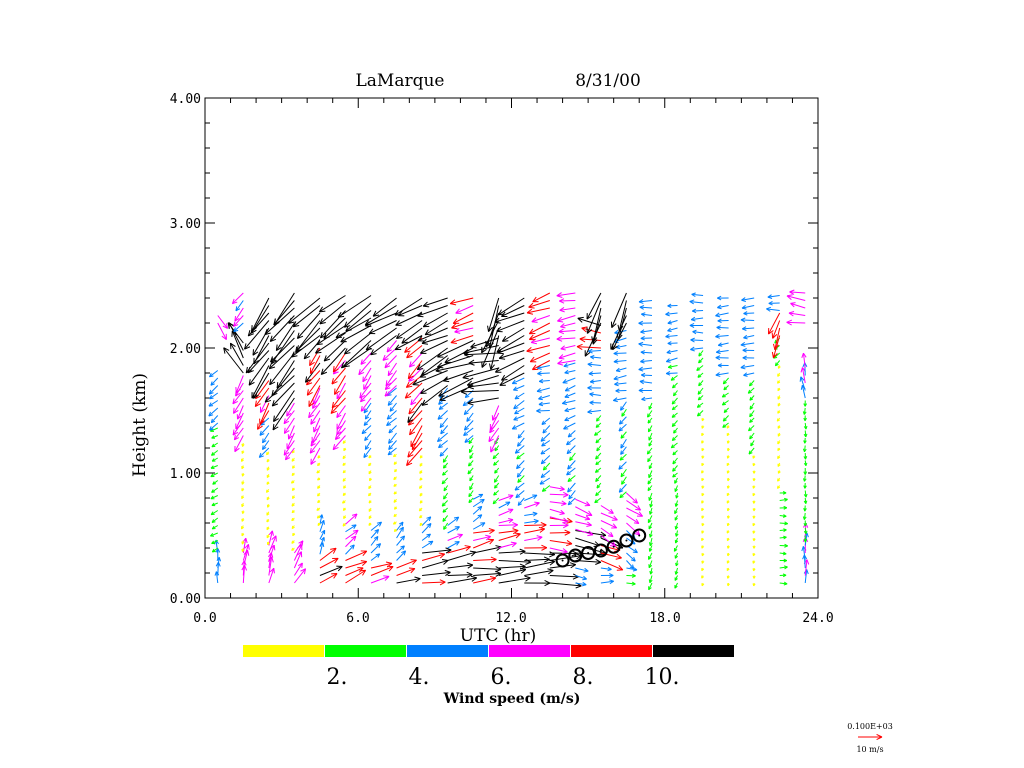 This screenshot has width=1024, height=768. I want to click on reference-vector: 0.100E+03 10 m/s, so click(870, 738).